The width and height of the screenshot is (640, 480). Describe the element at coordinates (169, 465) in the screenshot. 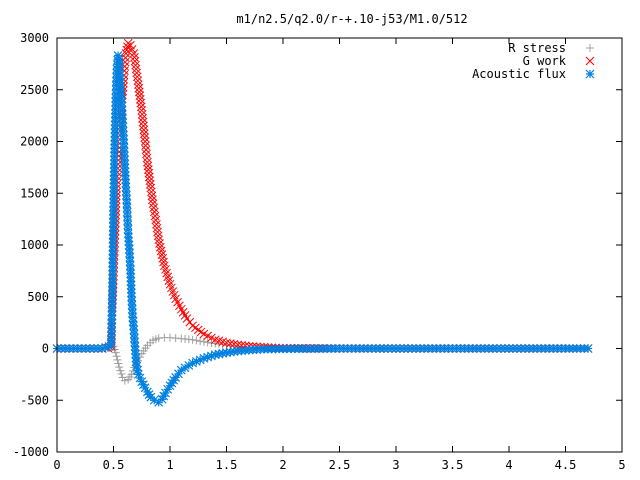

I see `x-tick-label: 1` at that location.